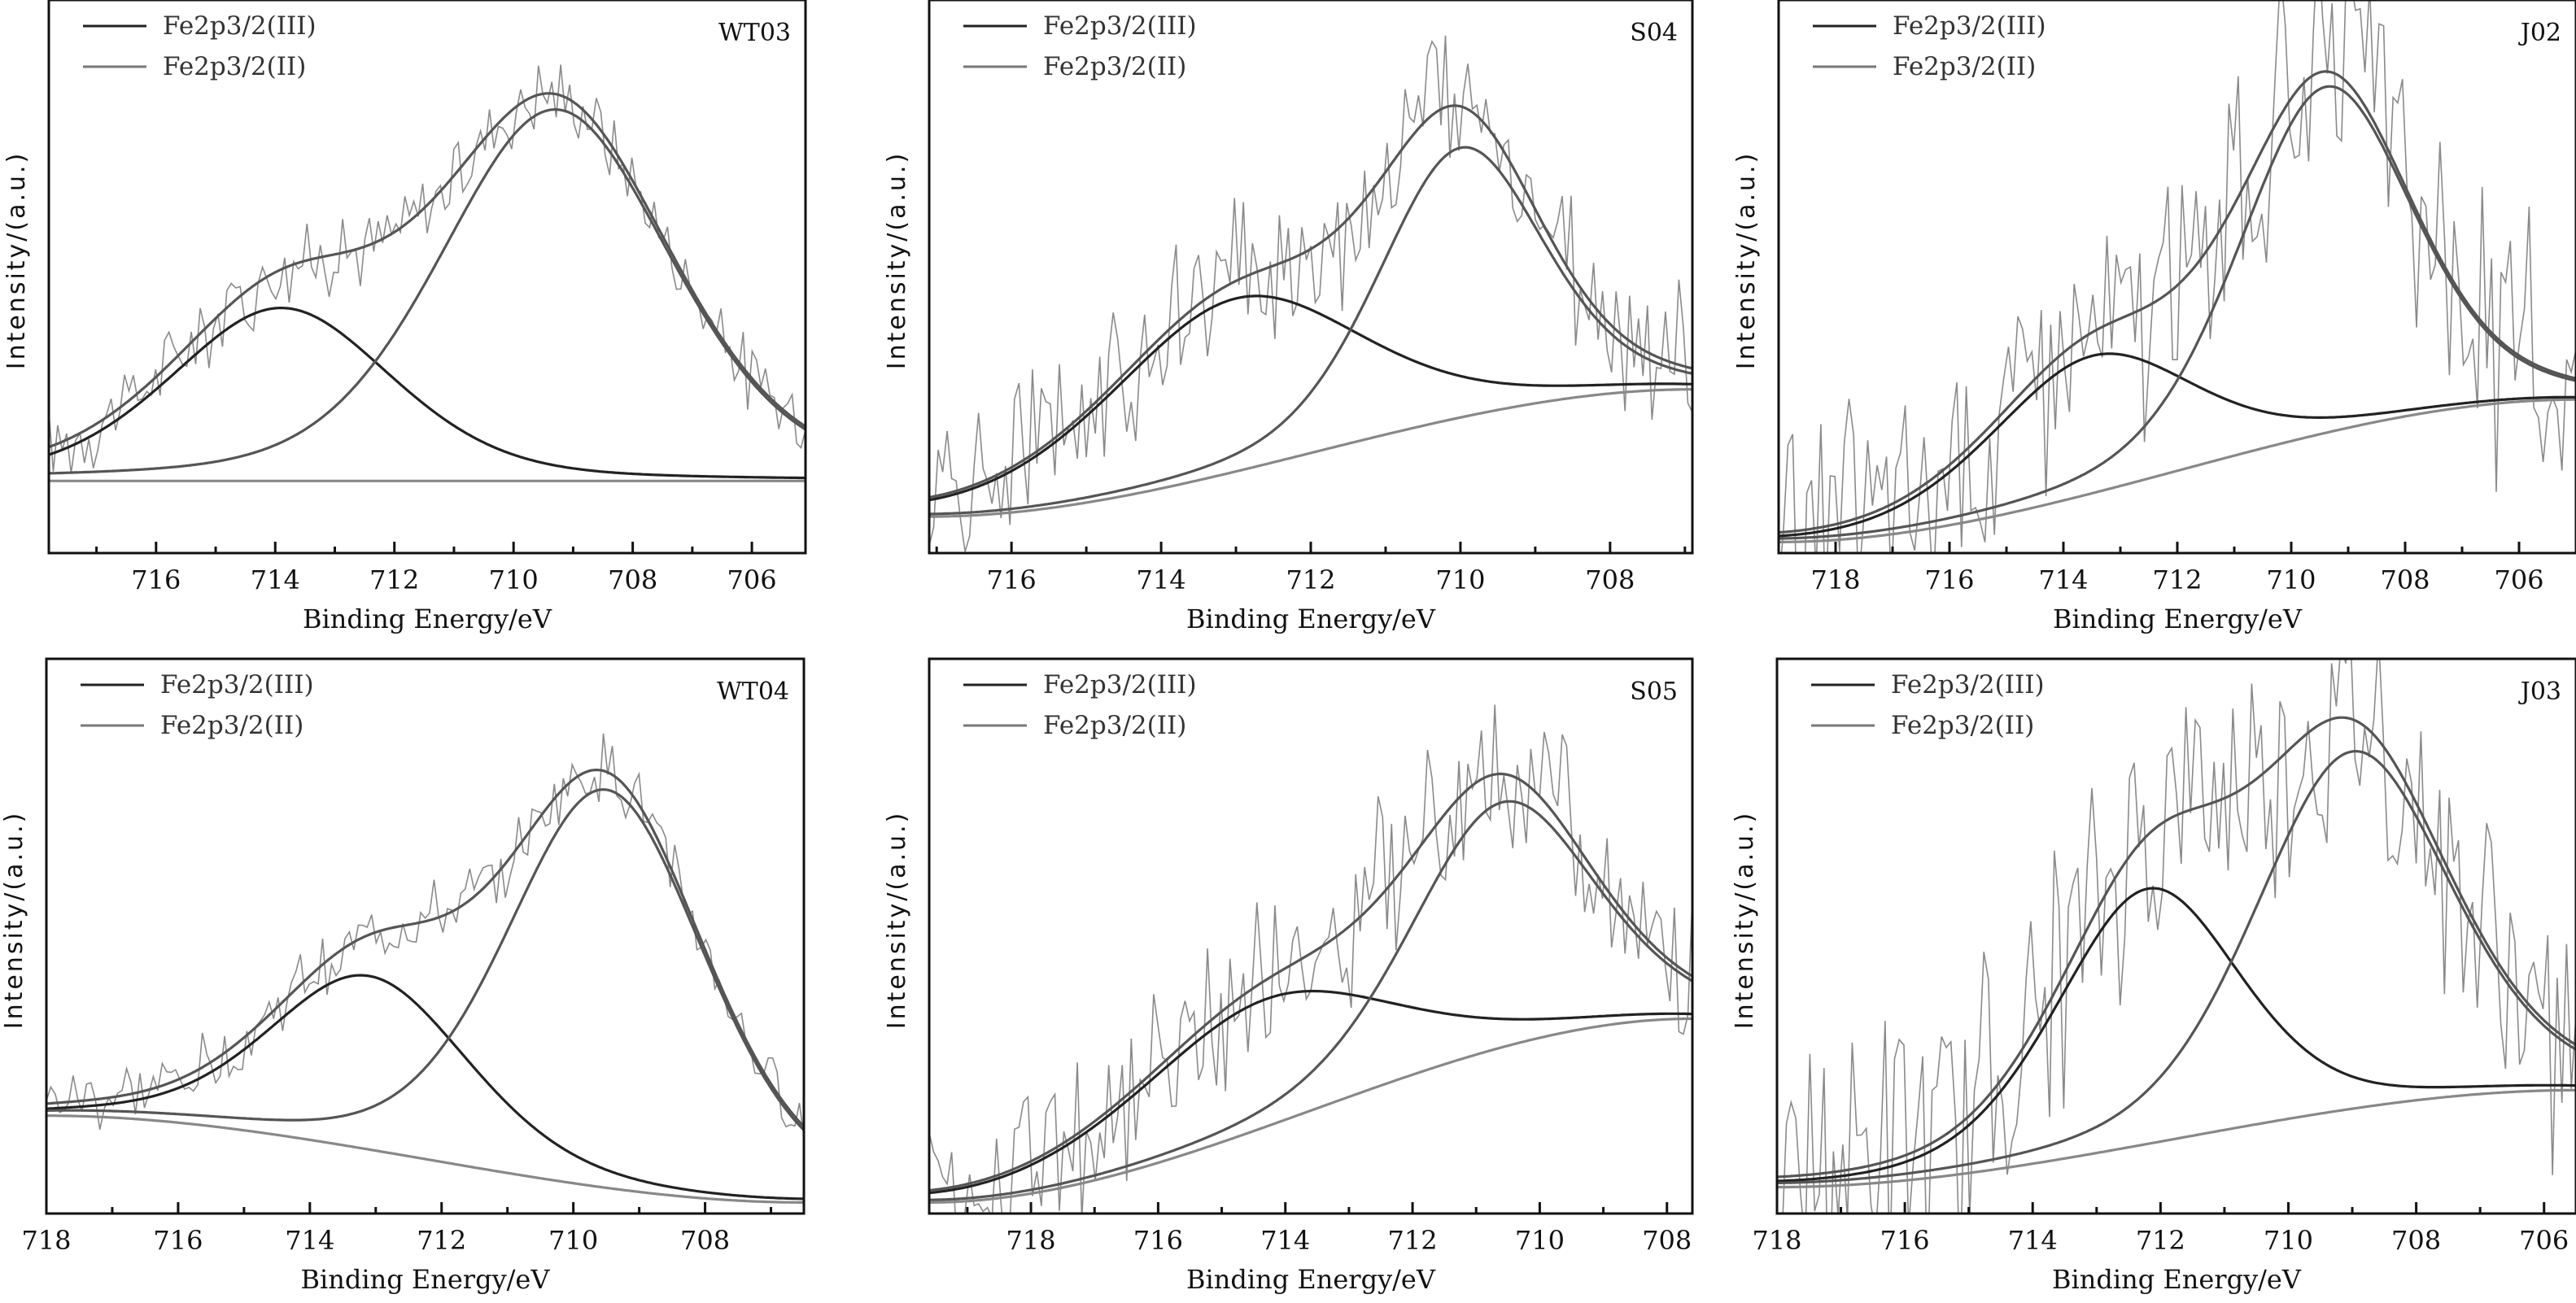 This screenshot has height=1303, width=2576. What do you see at coordinates (754, 33) in the screenshot?
I see `sample-label: WT03` at bounding box center [754, 33].